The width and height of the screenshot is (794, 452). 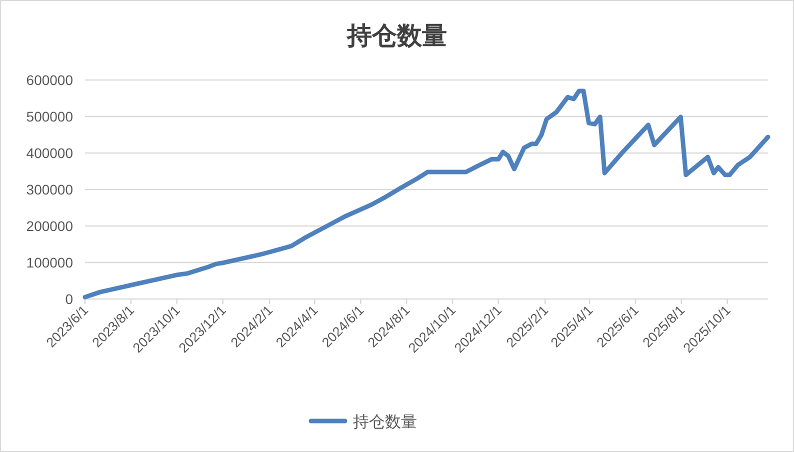 I want to click on legend-label: 持仓数量, so click(x=385, y=422).